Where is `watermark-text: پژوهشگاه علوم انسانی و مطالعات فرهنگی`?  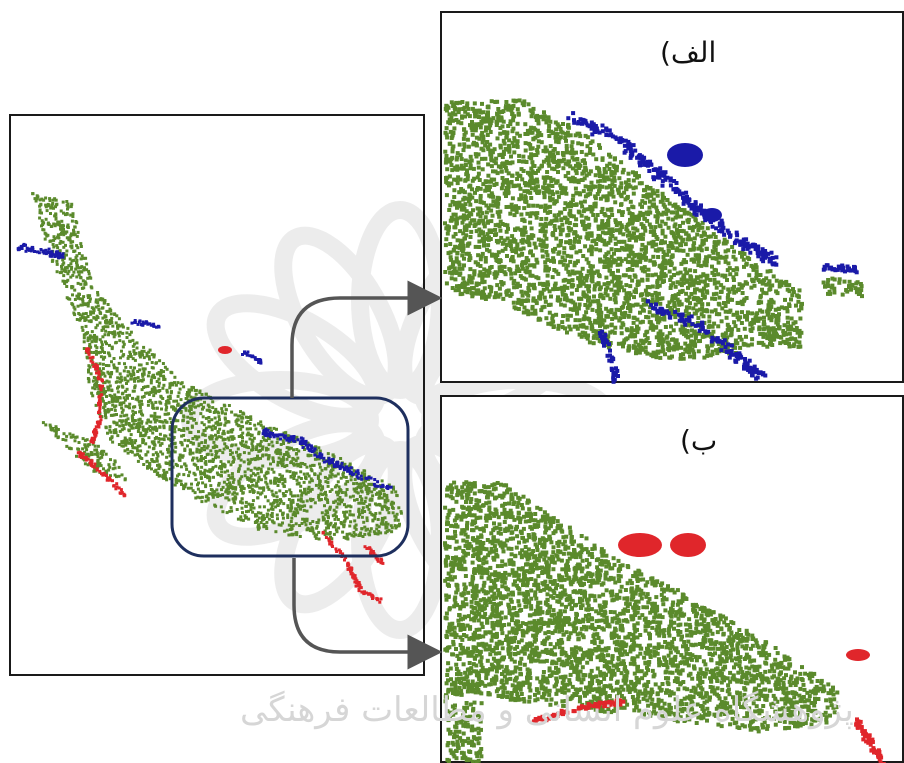
watermark-text: پژوهشگاه علوم انسانی و مطالعات فرهنگی is located at coordinates (547, 710).